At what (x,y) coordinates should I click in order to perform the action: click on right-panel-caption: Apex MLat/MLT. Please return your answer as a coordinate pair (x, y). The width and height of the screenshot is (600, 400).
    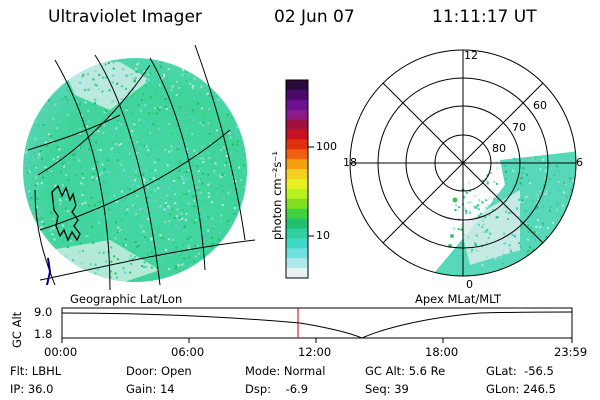
    Looking at the image, I should click on (458, 299).